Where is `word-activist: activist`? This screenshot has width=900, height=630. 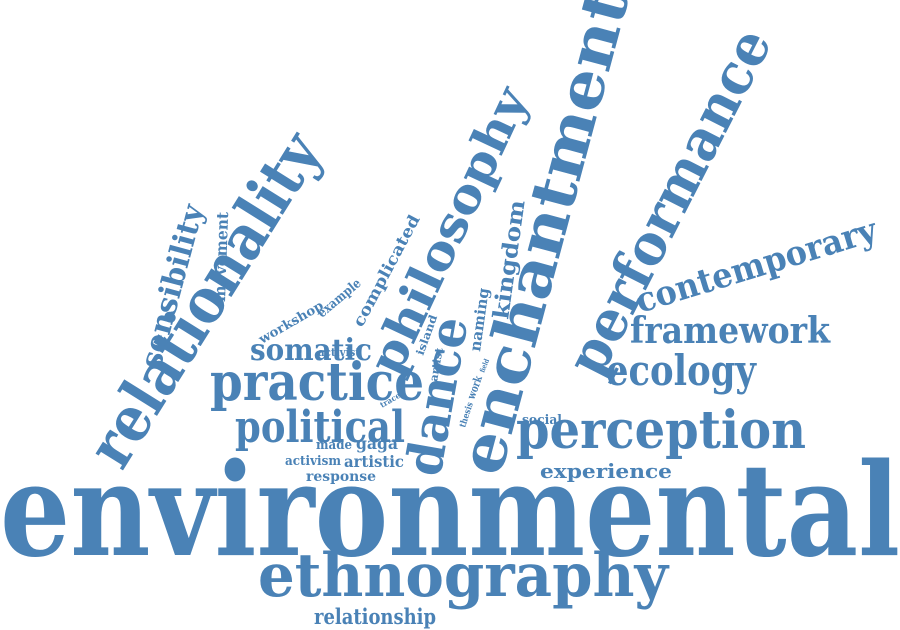
word-activist: activist is located at coordinates (339, 352).